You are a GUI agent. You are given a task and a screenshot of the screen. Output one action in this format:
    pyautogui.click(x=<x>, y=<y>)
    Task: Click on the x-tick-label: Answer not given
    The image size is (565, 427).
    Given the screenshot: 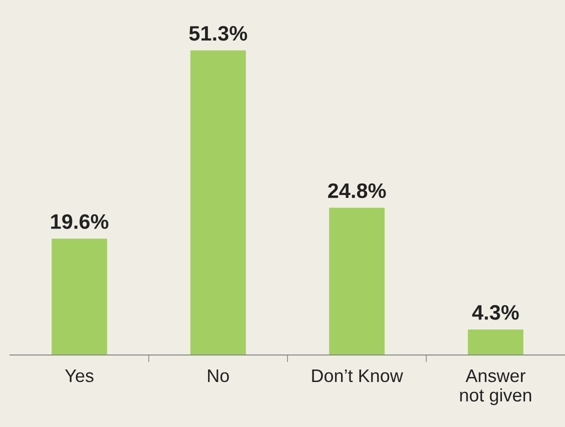 What is the action you would take?
    pyautogui.click(x=496, y=388)
    